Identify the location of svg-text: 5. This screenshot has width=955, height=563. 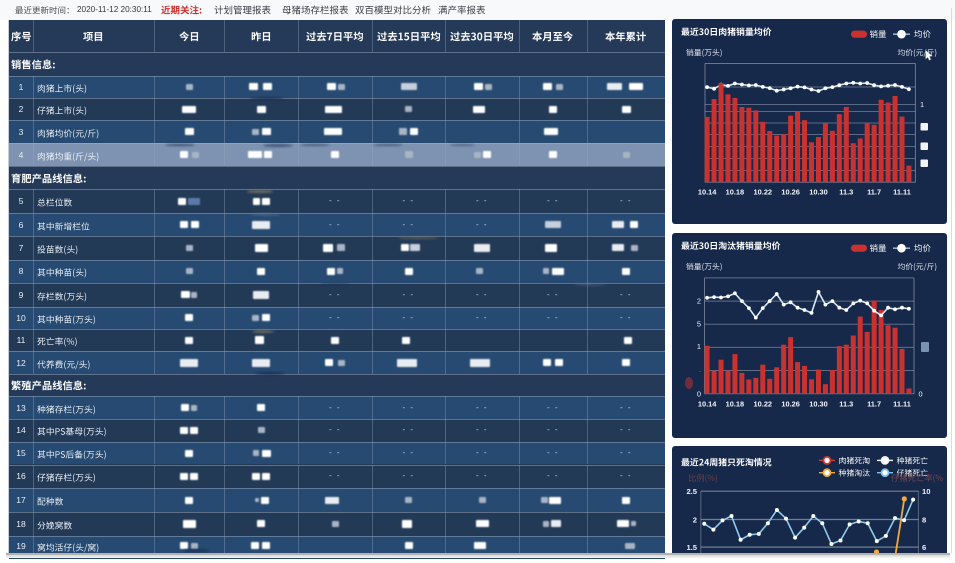
(699, 323).